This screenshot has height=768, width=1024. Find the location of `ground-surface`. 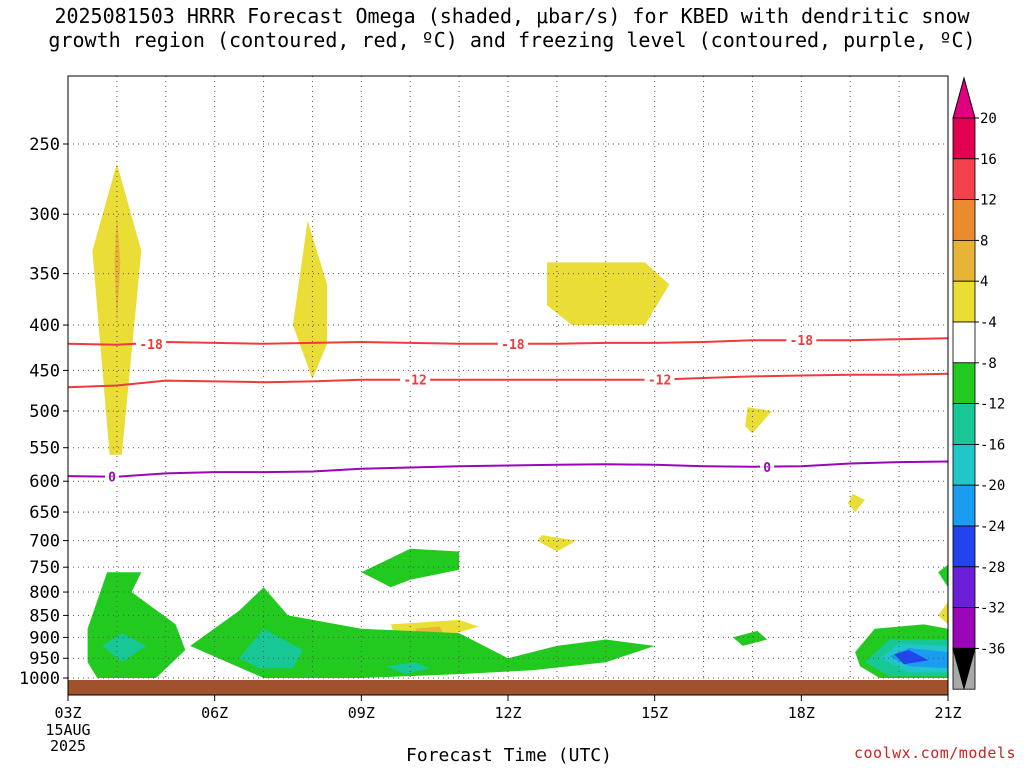

ground-surface is located at coordinates (508, 687).